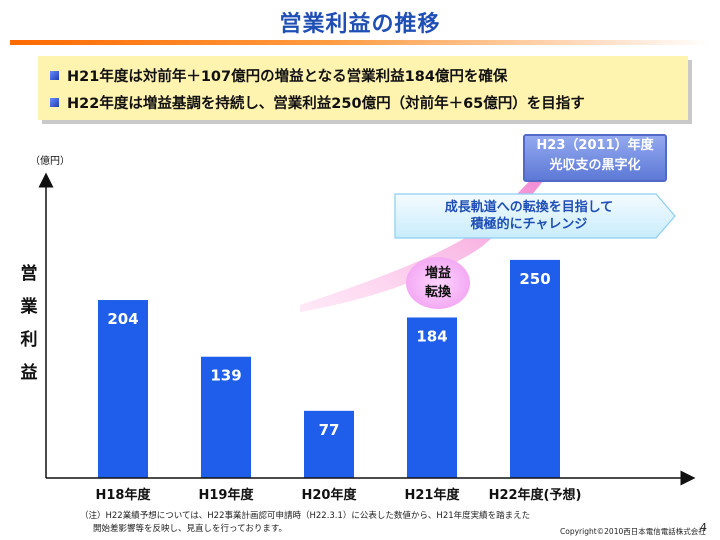 The height and width of the screenshot is (540, 720). Describe the element at coordinates (431, 336) in the screenshot. I see `bar-value-label: 184` at that location.